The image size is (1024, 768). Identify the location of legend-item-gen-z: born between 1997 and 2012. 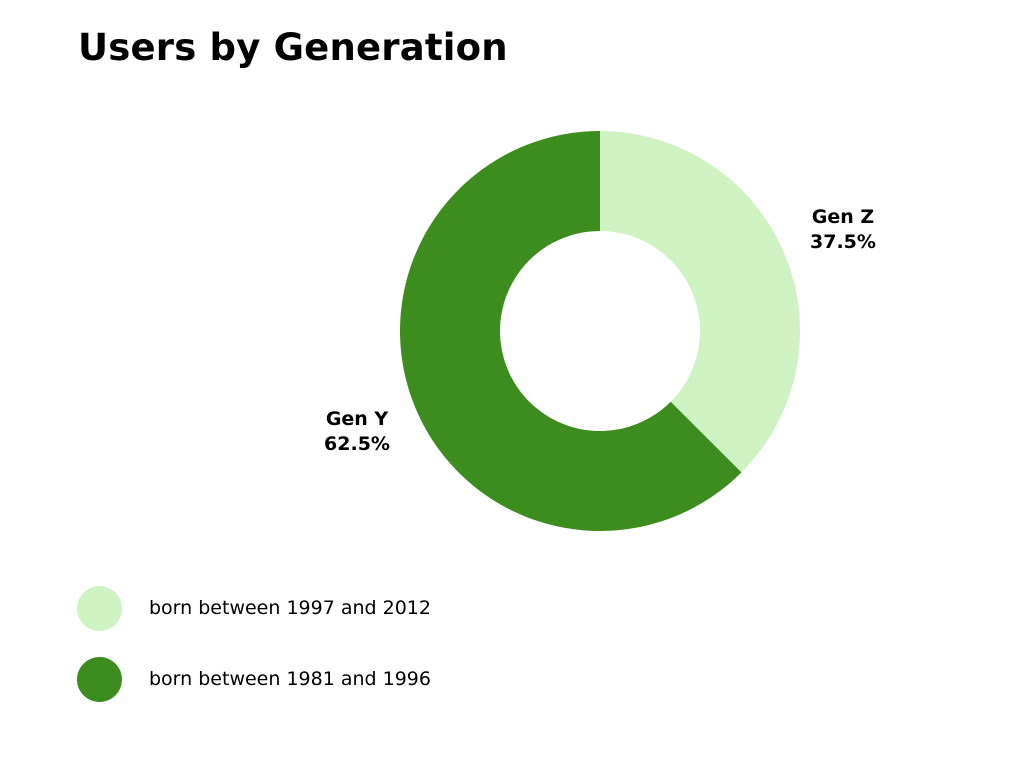
(254, 608).